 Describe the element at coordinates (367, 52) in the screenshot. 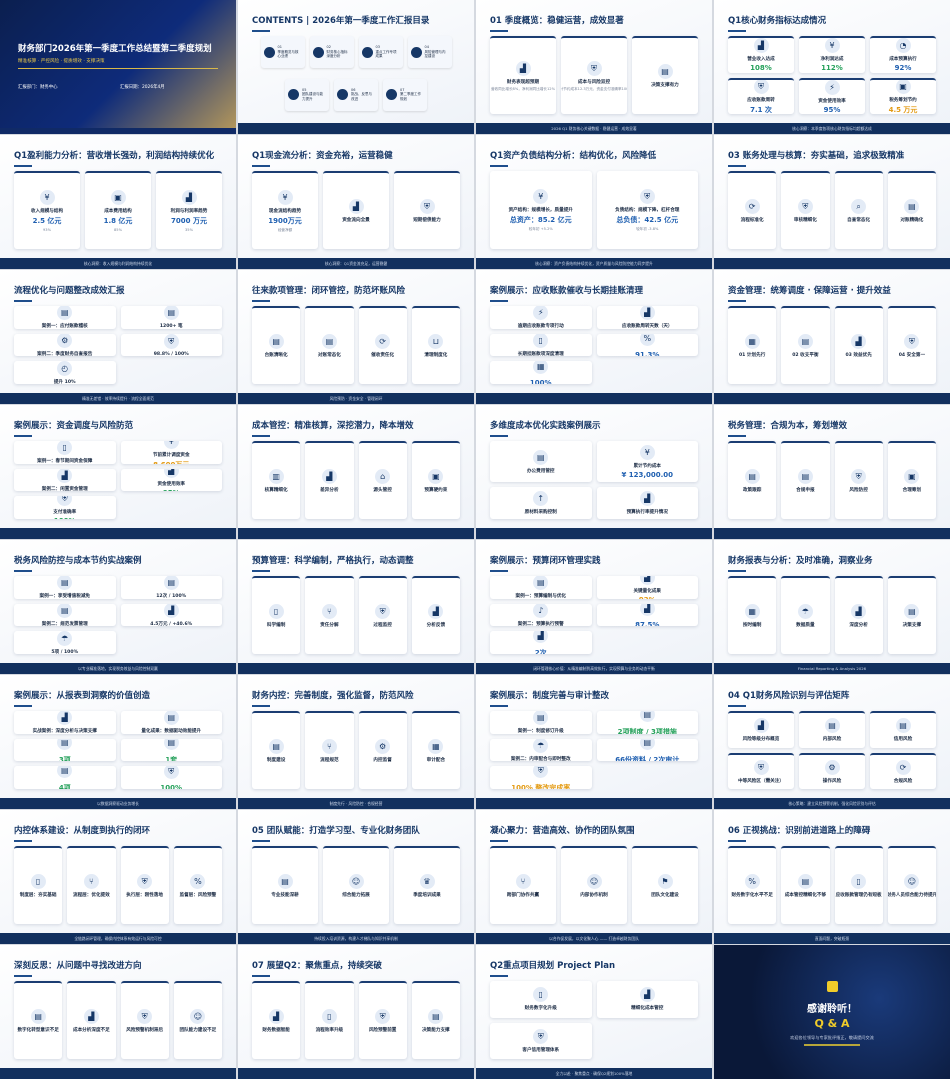

I see `toc-icon` at that location.